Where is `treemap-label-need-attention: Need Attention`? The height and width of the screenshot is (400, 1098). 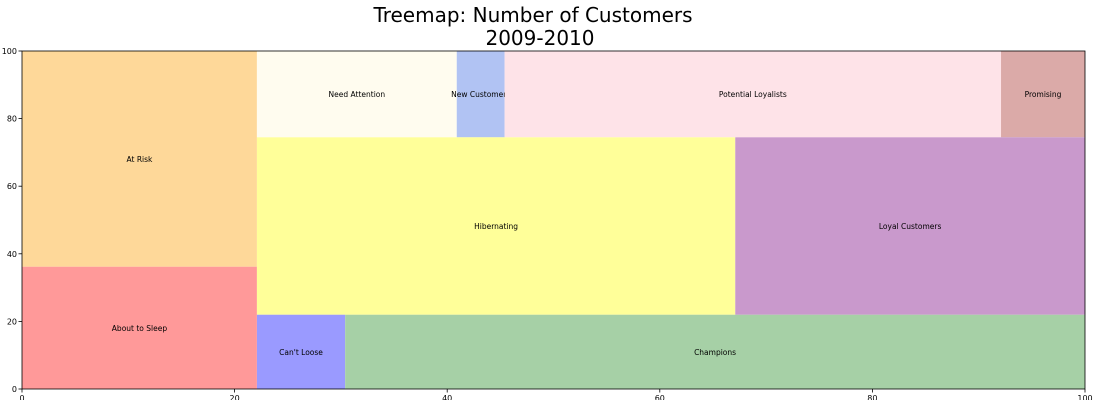
treemap-label-need-attention: Need Attention is located at coordinates (357, 94).